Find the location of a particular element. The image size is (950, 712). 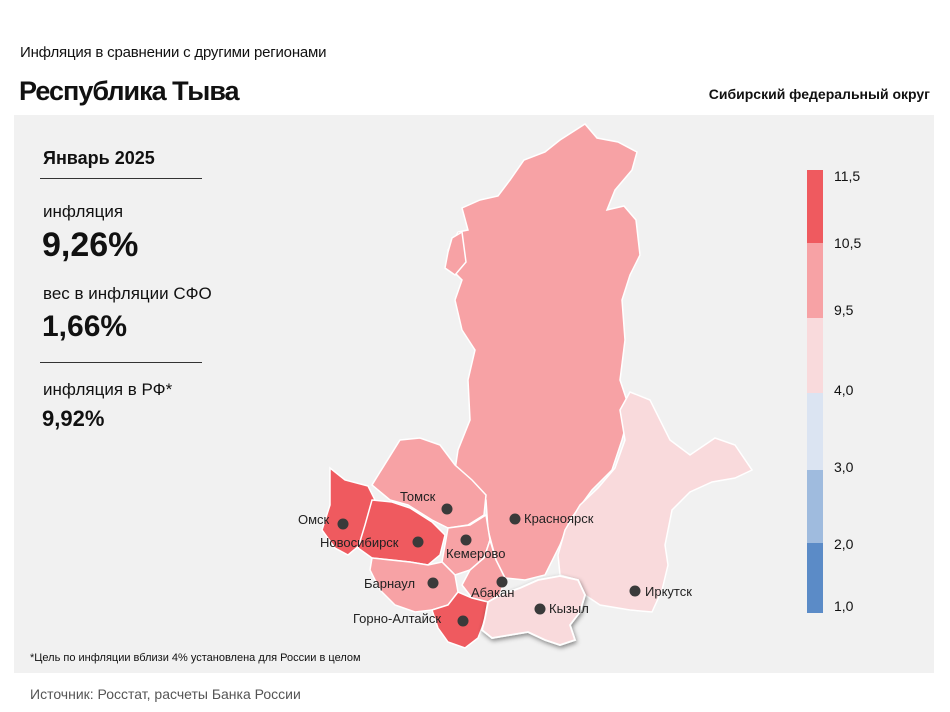

legend-band-mid-high is located at coordinates (815, 280).